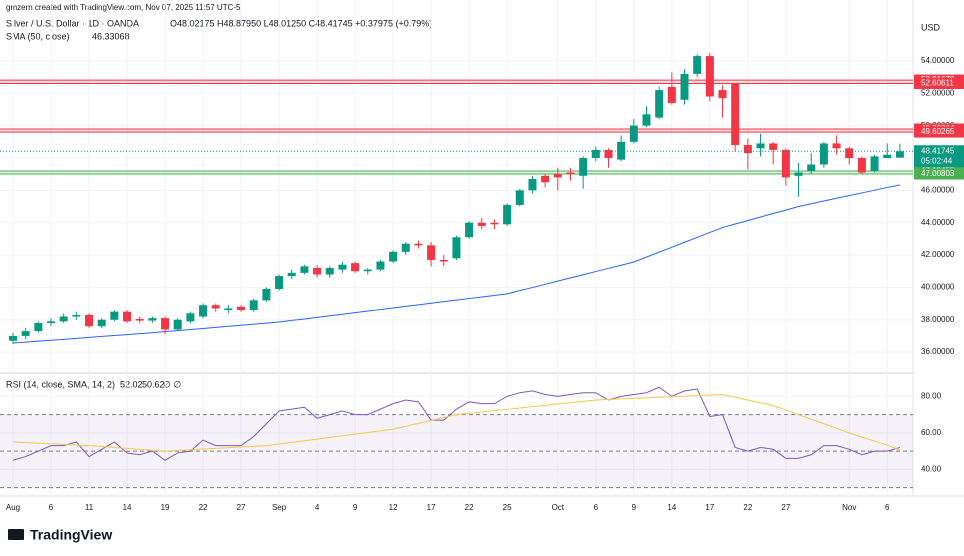  Describe the element at coordinates (938, 92) in the screenshot. I see `y-tick-label: 52.00000` at that location.